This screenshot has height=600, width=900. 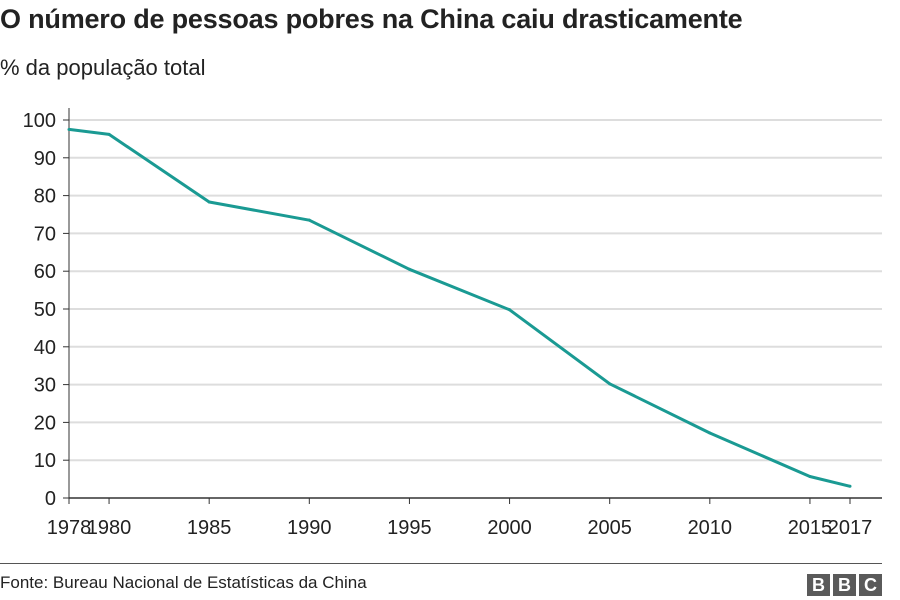 What do you see at coordinates (509, 528) in the screenshot?
I see `x-tick-label: 2000` at bounding box center [509, 528].